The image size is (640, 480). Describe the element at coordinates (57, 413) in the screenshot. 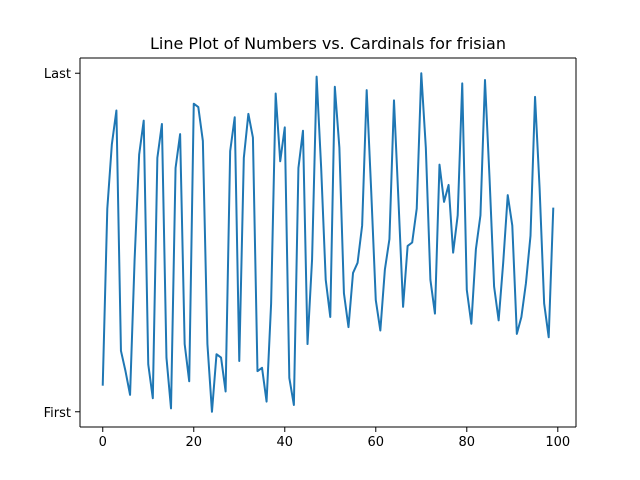

I see `y-tick-label: First` at that location.